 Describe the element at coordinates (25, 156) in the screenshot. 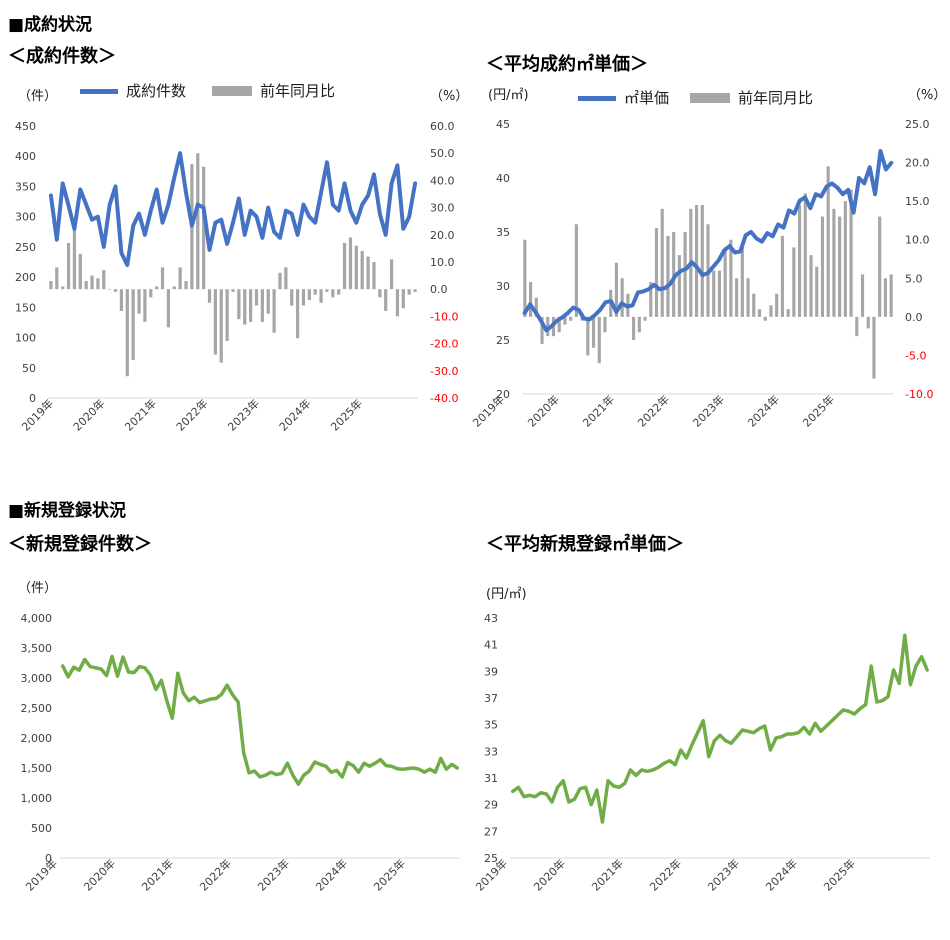

I see `y-tick-label: 400` at that location.